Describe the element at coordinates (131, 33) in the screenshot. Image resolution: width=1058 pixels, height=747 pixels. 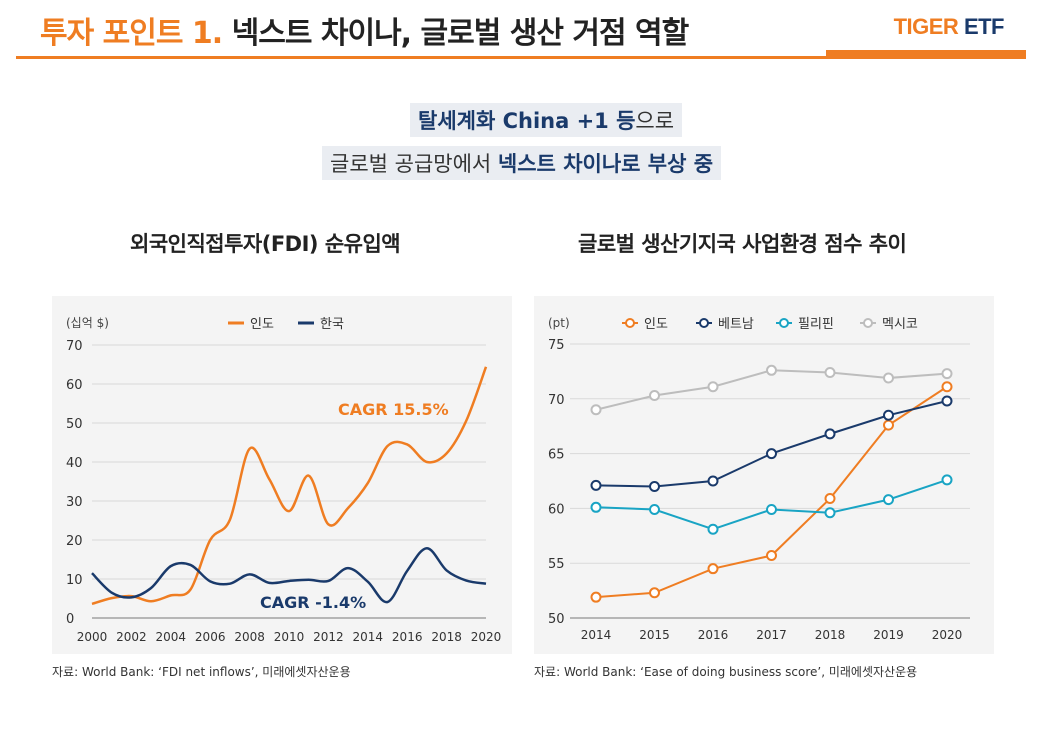
I see `page-title-accent: 투자 포인트 1.` at that location.